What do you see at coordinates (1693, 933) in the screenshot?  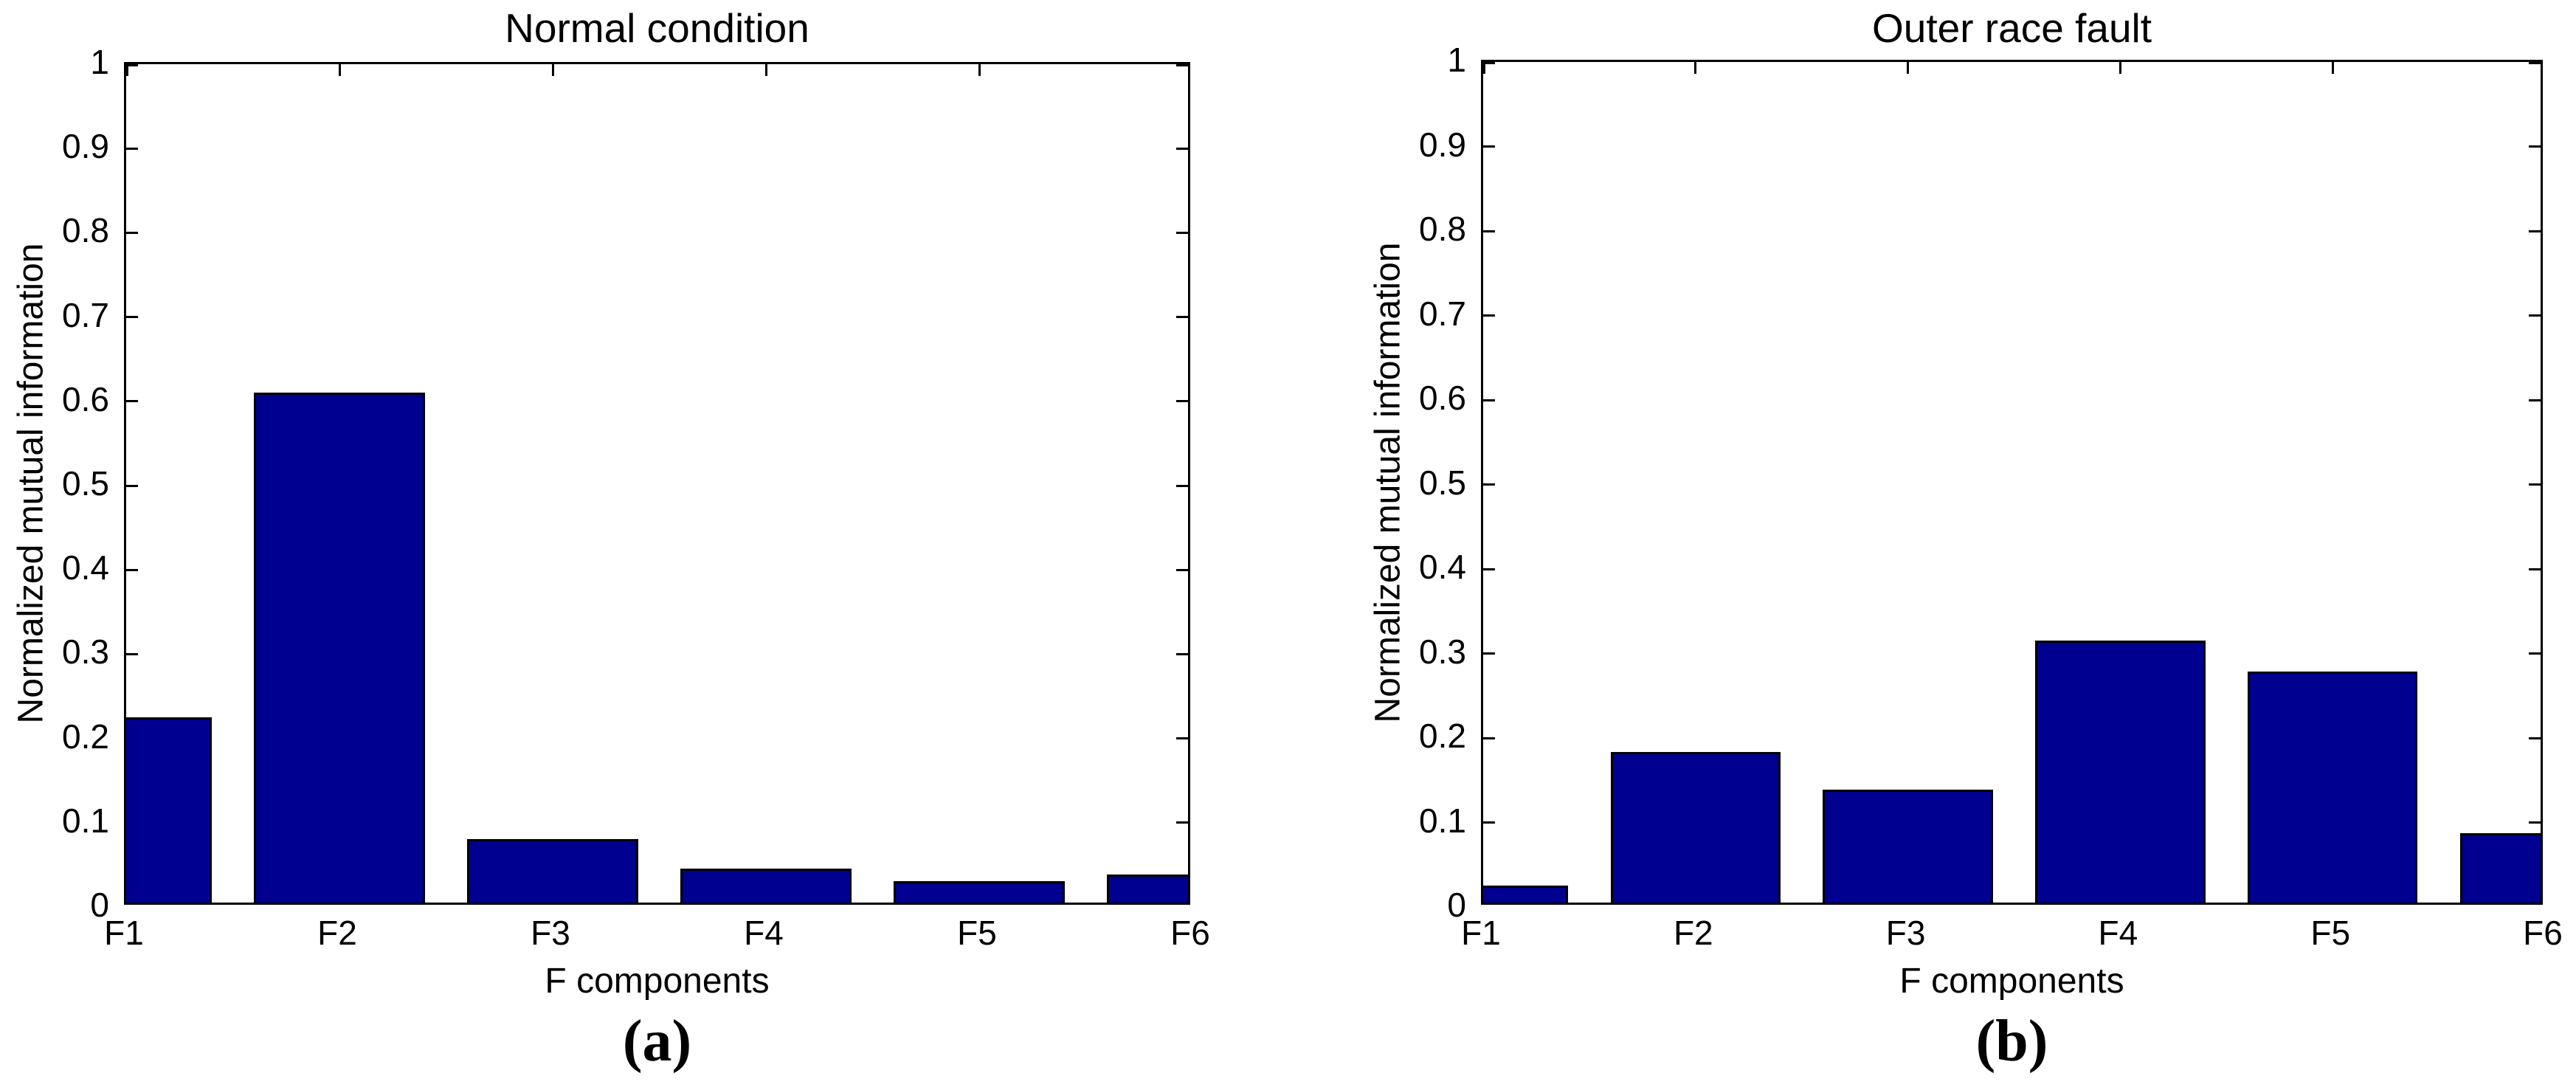 I see `x-tick-label: F2` at bounding box center [1693, 933].